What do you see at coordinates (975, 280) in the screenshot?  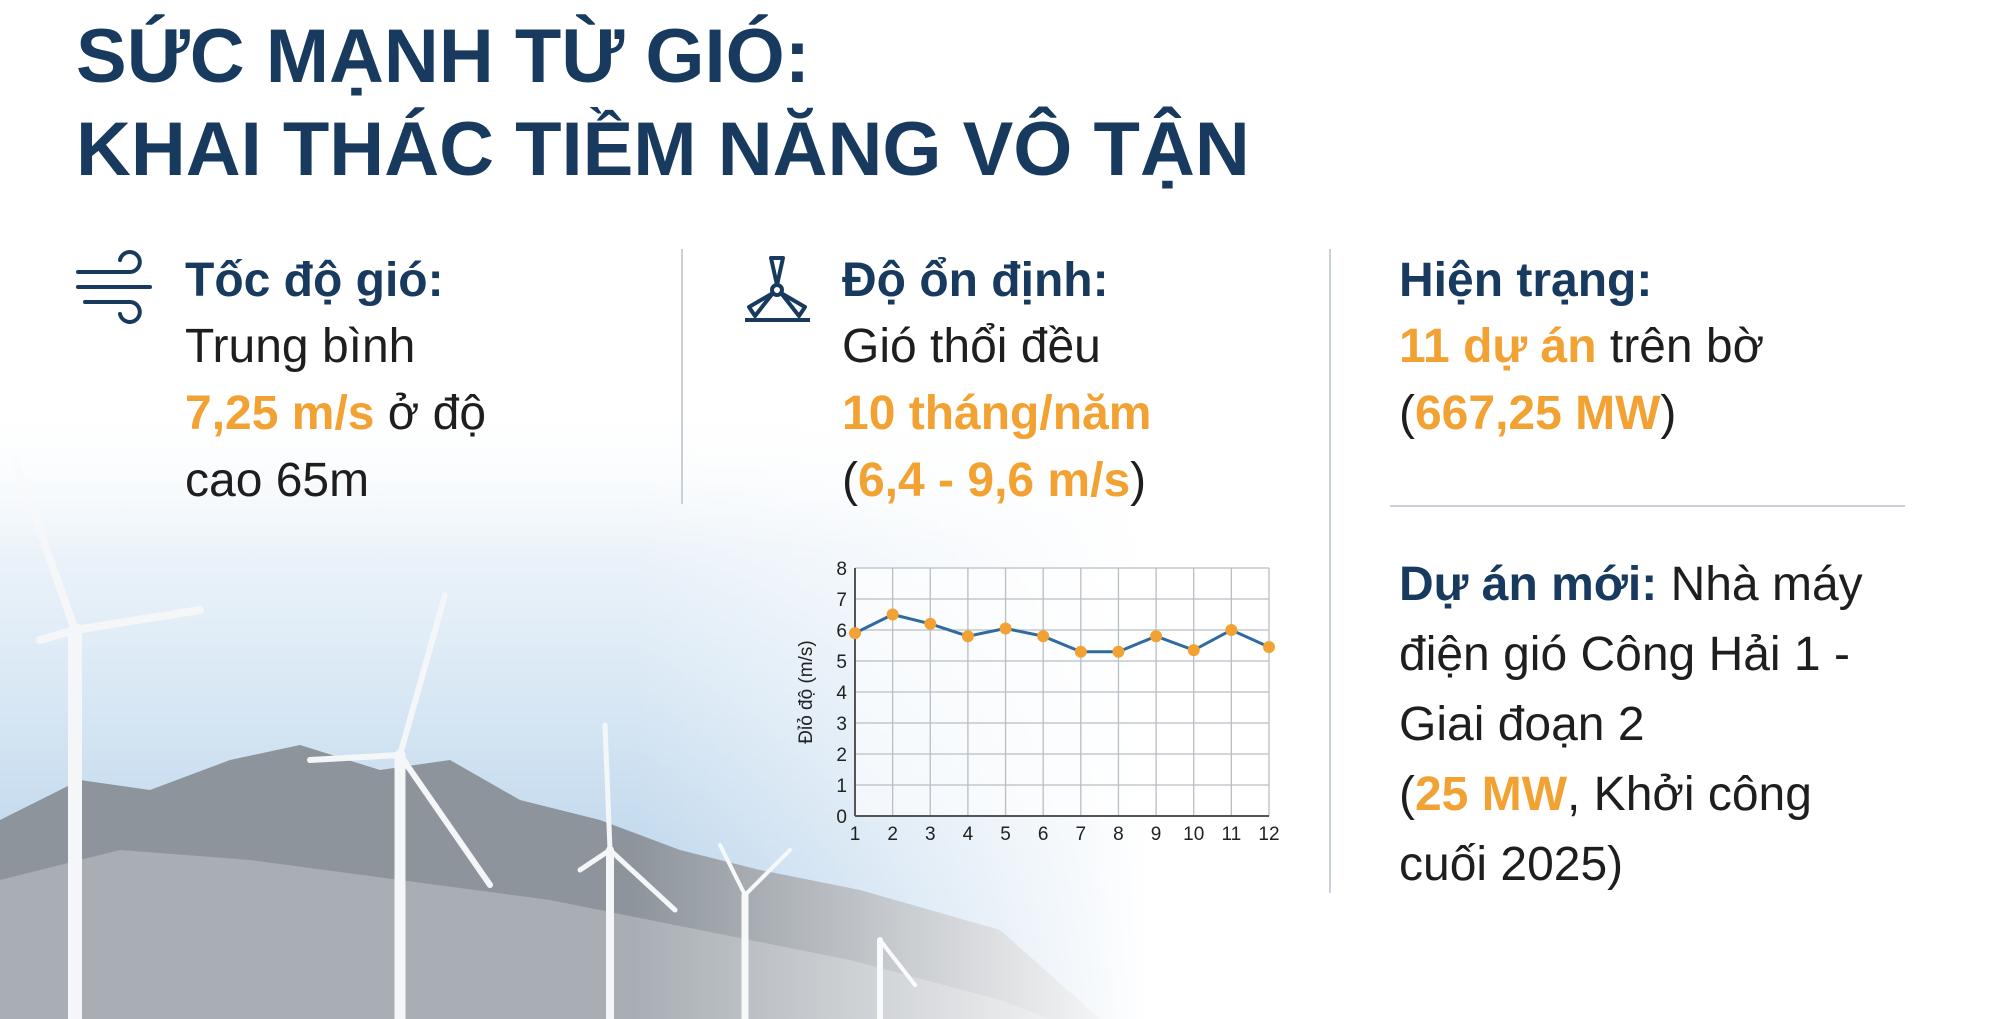 I see `column-heading: Độ ổn định:` at bounding box center [975, 280].